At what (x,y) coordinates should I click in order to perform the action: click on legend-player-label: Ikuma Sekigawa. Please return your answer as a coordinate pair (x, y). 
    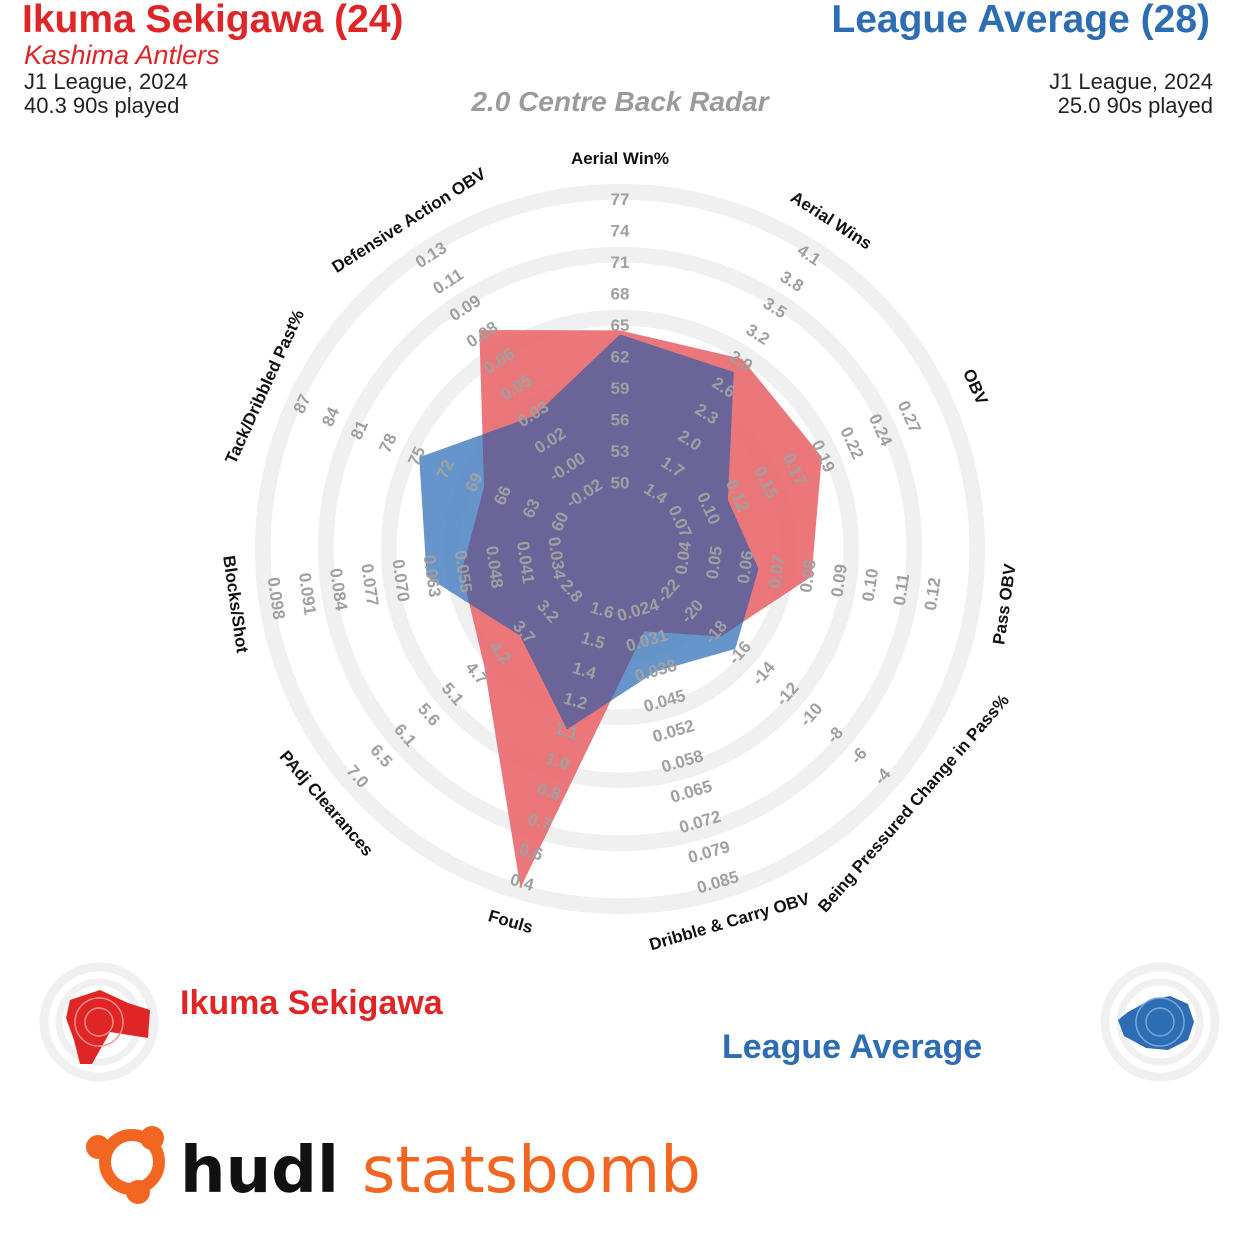
    Looking at the image, I should click on (311, 1003).